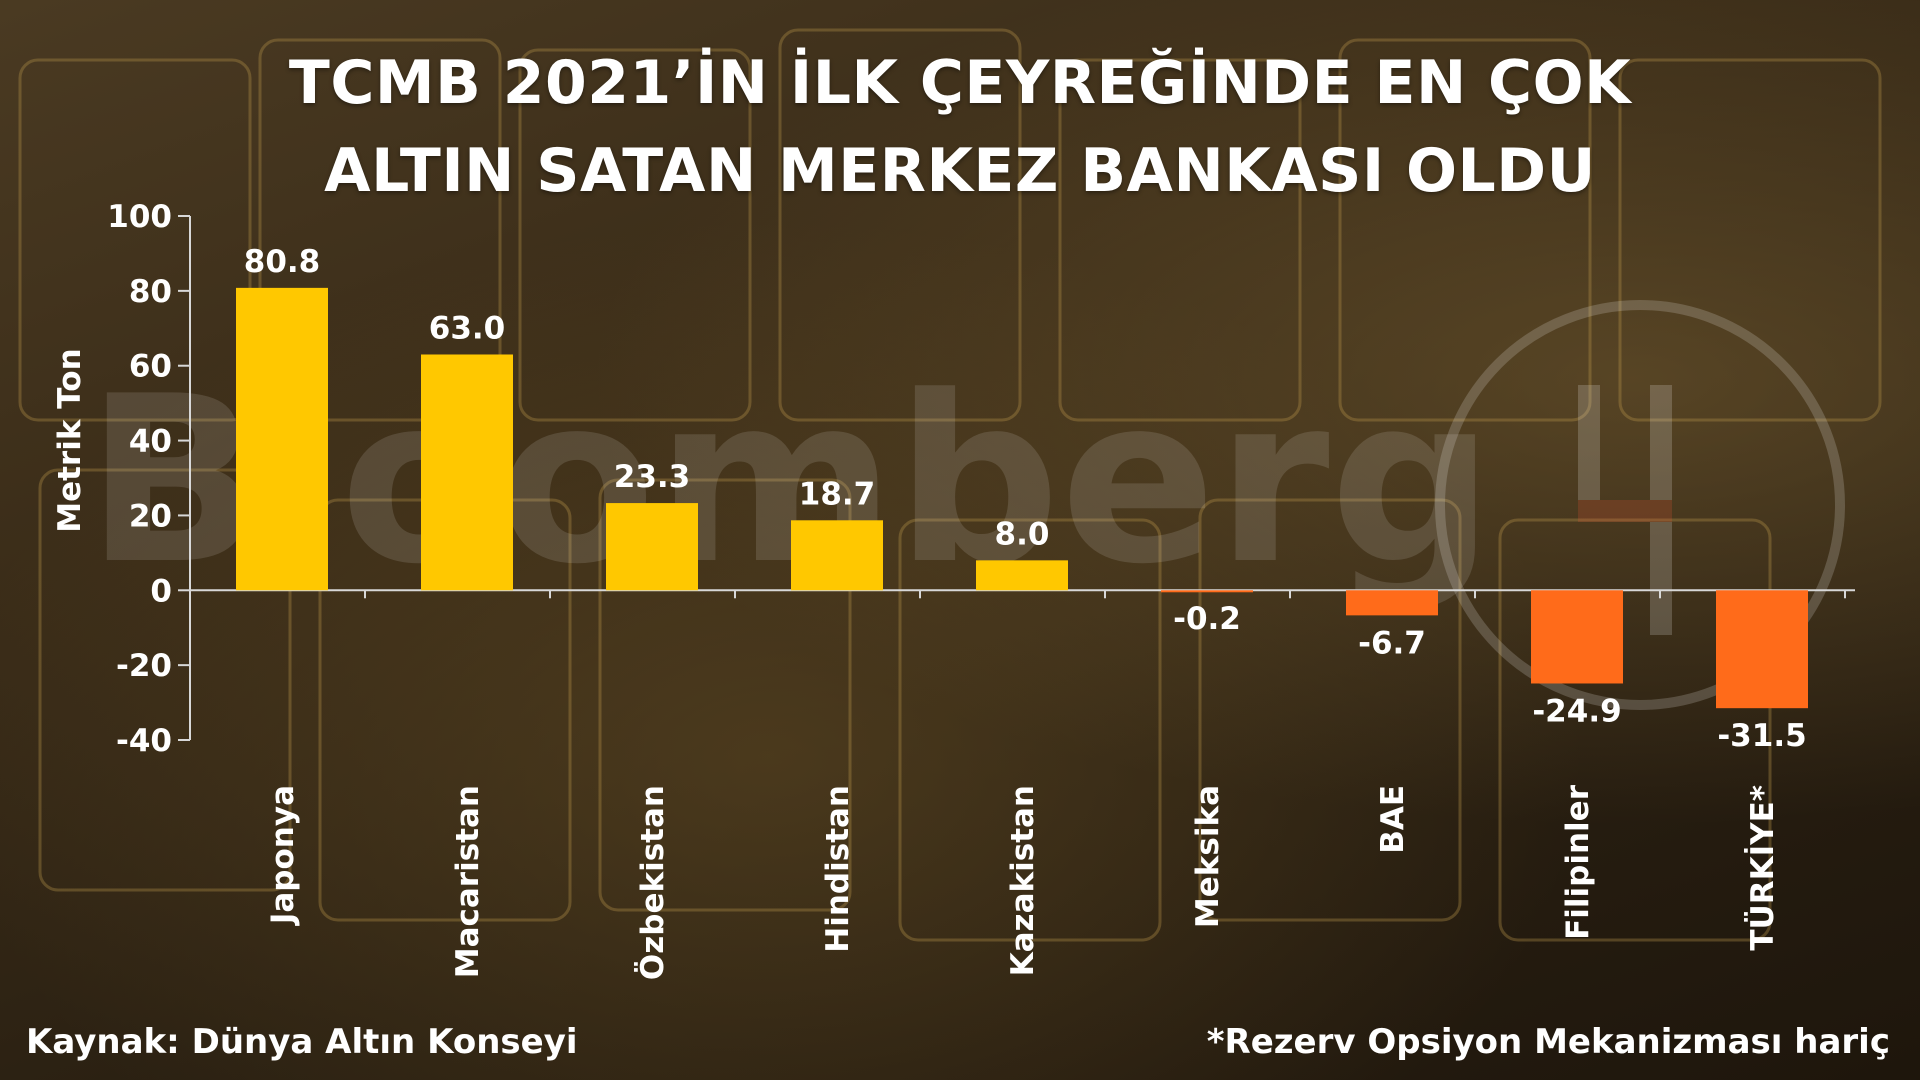 The image size is (1920, 1080). Describe the element at coordinates (139, 217) in the screenshot. I see `y-tick-label: 100` at that location.